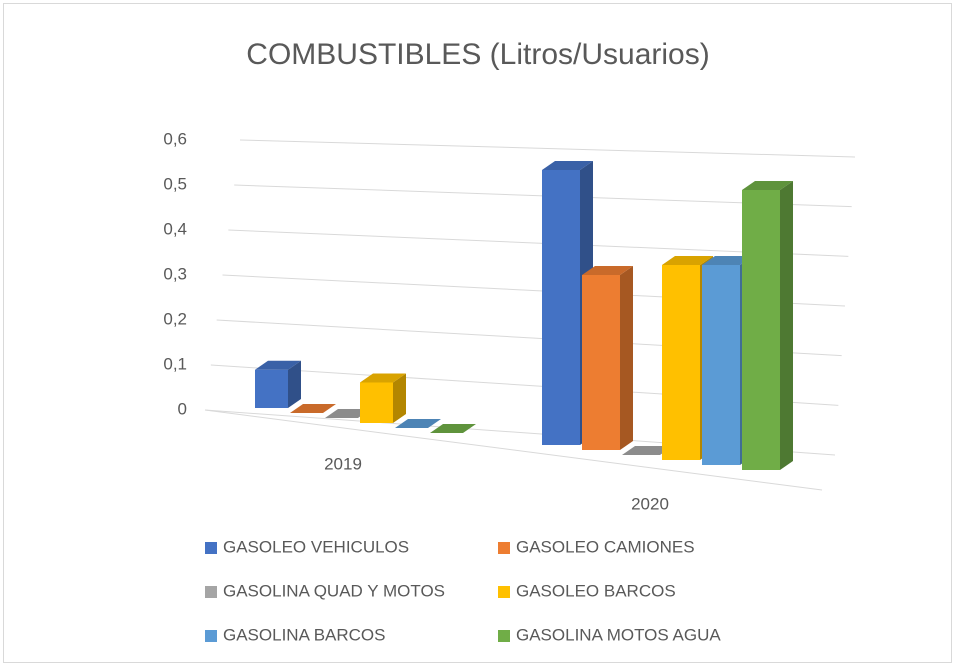  What do you see at coordinates (596, 590) in the screenshot?
I see `legend-label: GASOLEO BARCOS` at bounding box center [596, 590].